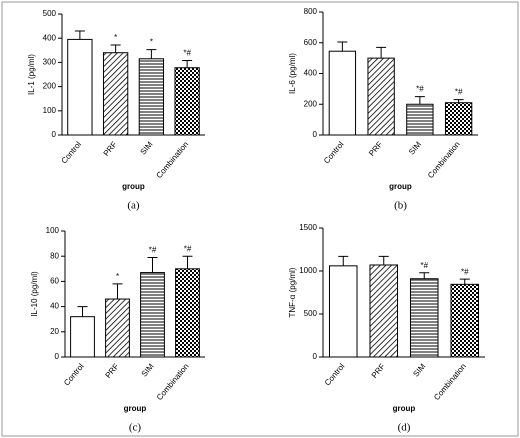 Image resolution: width=520 pixels, height=438 pixels. I want to click on panel-label: (d), so click(404, 428).